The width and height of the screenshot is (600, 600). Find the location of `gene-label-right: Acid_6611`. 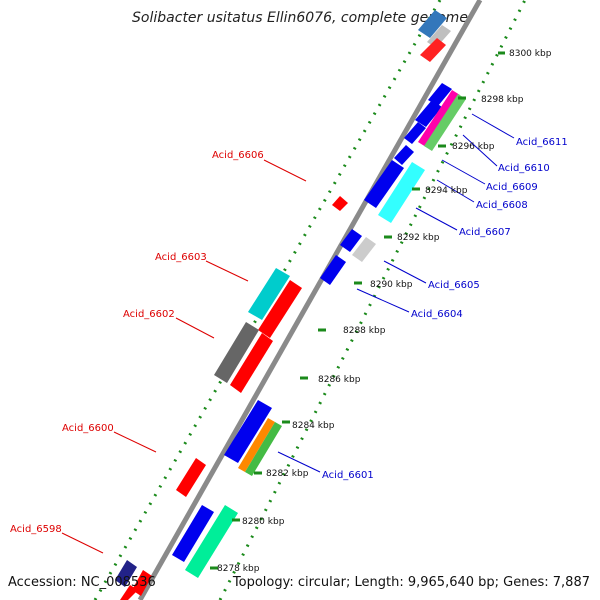

gene-label-right: Acid_6611 is located at coordinates (542, 142).